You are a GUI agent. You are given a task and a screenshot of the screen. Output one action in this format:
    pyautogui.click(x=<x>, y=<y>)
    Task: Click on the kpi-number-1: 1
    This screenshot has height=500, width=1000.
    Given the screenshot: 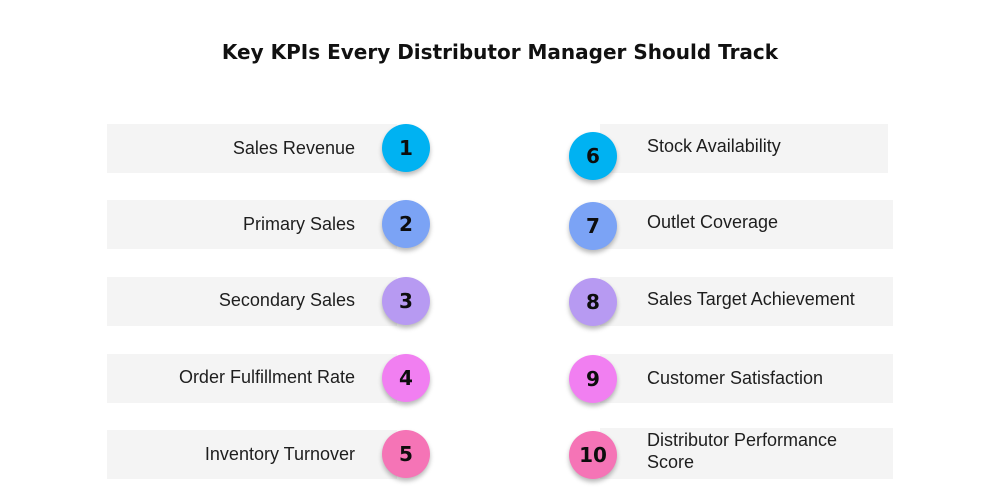 What is the action you would take?
    pyautogui.click(x=406, y=148)
    